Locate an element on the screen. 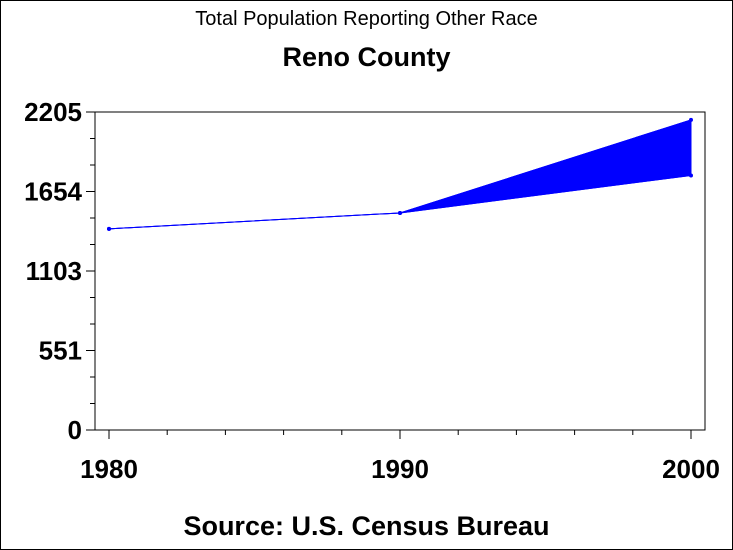  y-tick-label: 1654 is located at coordinates (53, 192).